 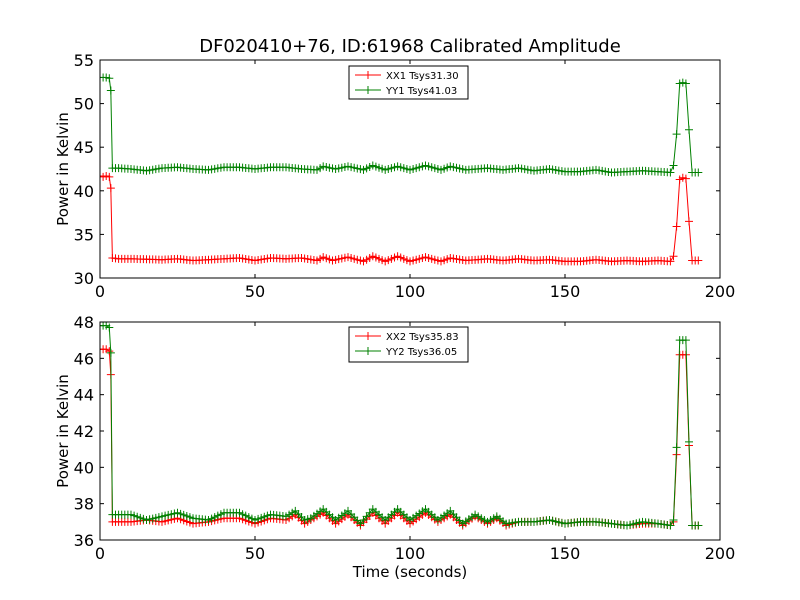 I want to click on y-tick-label: 36, so click(x=84, y=540).